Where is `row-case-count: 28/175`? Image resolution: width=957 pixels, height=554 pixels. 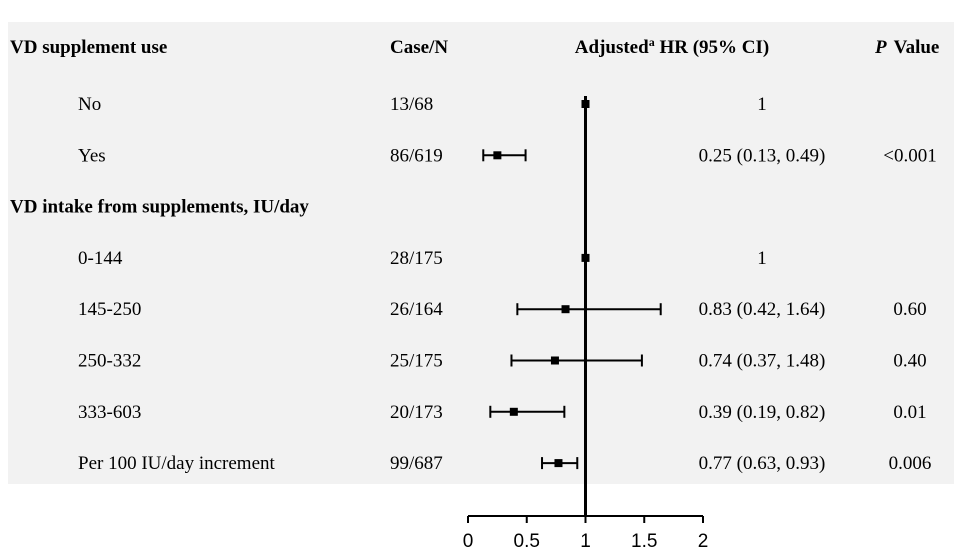
row-case-count: 28/175 is located at coordinates (416, 258).